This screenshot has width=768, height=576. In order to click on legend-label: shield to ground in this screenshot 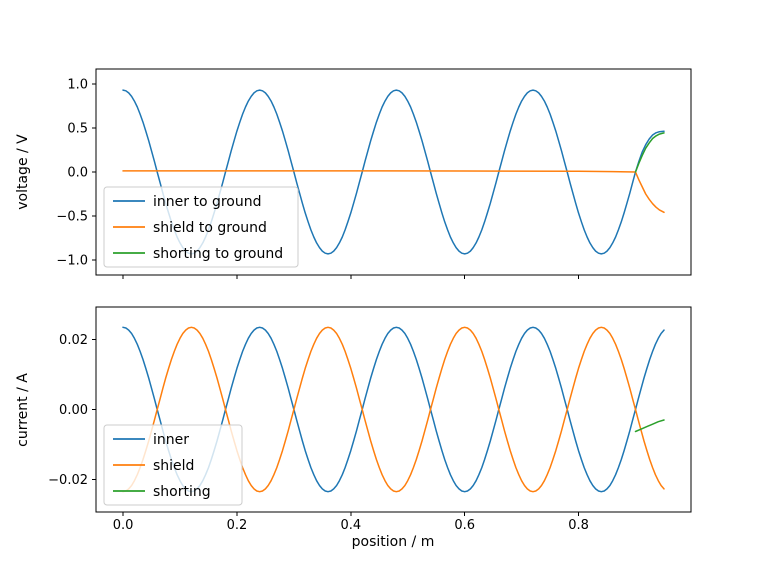, I will do `click(210, 228)`.